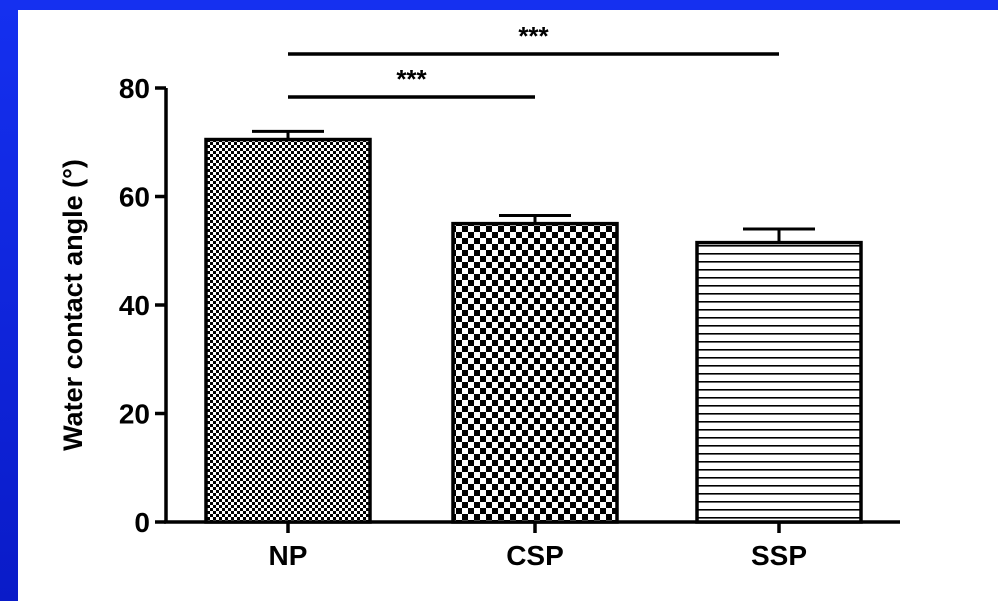  What do you see at coordinates (134, 197) in the screenshot?
I see `y-tick-label: 60` at bounding box center [134, 197].